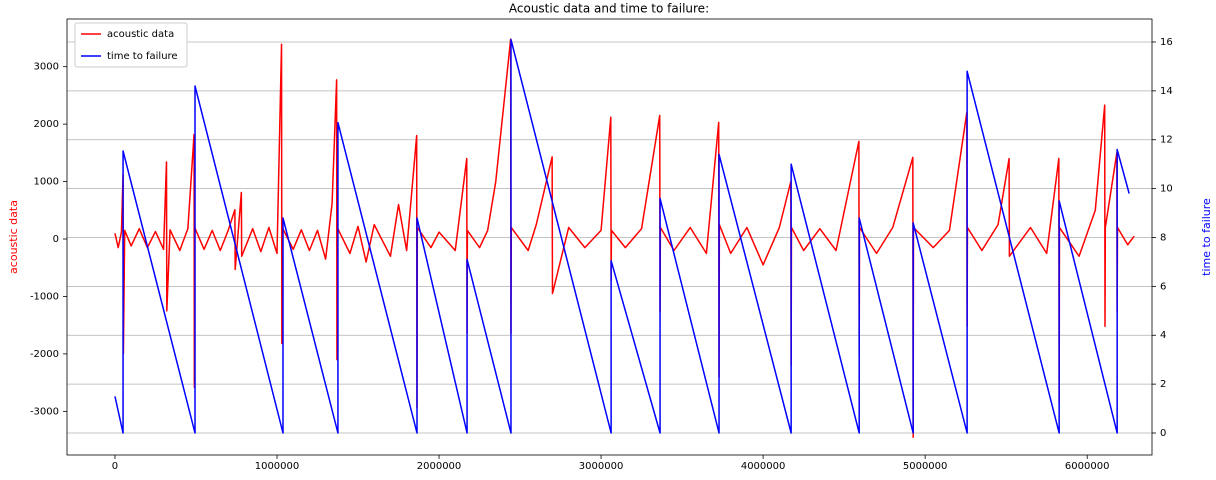 Image resolution: width=1216 pixels, height=480 pixels. Describe the element at coordinates (1166, 189) in the screenshot. I see `y2-tick-label: 10` at that location.